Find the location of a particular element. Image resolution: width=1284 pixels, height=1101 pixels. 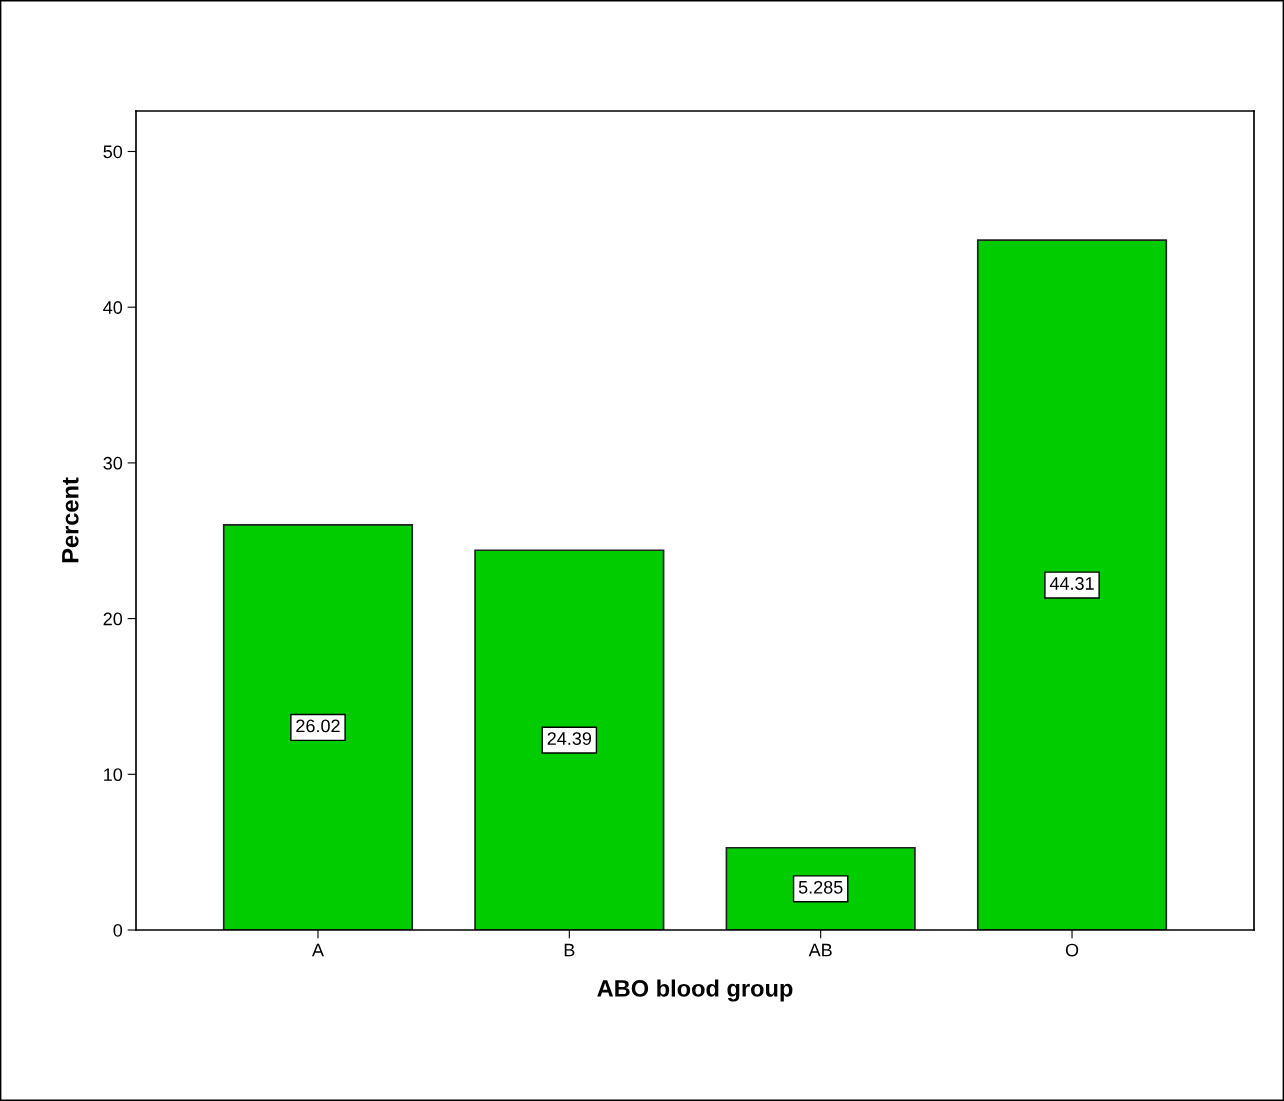

y-tick-label: 40 is located at coordinates (113, 307).